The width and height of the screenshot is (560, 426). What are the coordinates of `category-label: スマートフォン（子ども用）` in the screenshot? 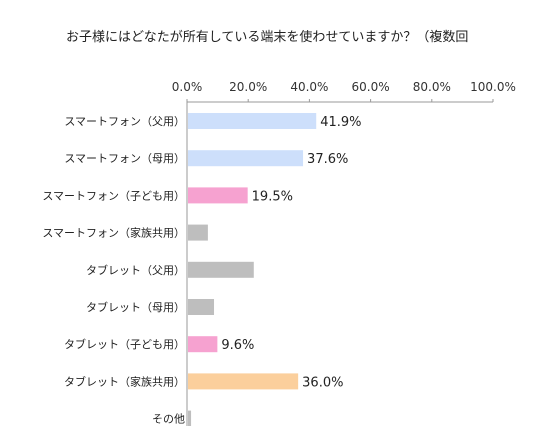 It's located at (113, 195).